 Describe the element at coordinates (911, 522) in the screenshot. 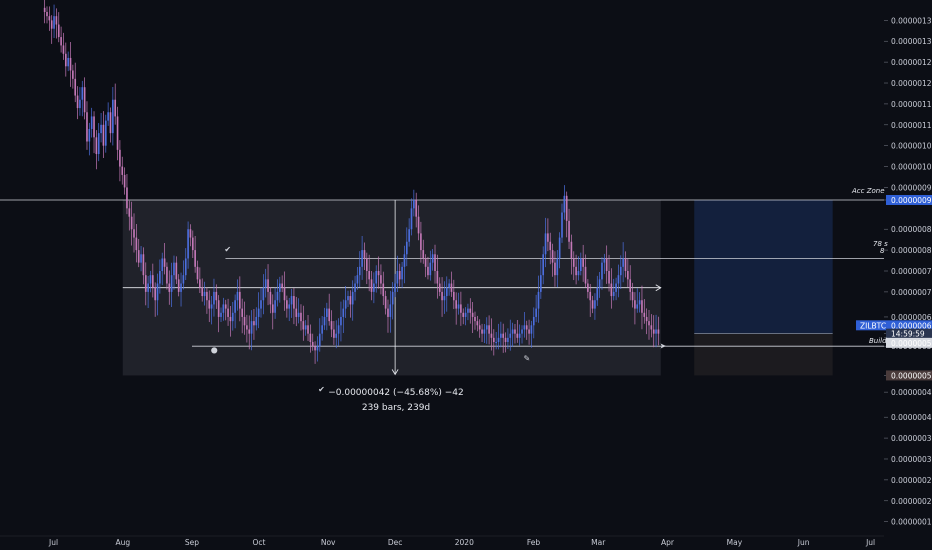

I see `price-tick-label: 0.00000015` at that location.